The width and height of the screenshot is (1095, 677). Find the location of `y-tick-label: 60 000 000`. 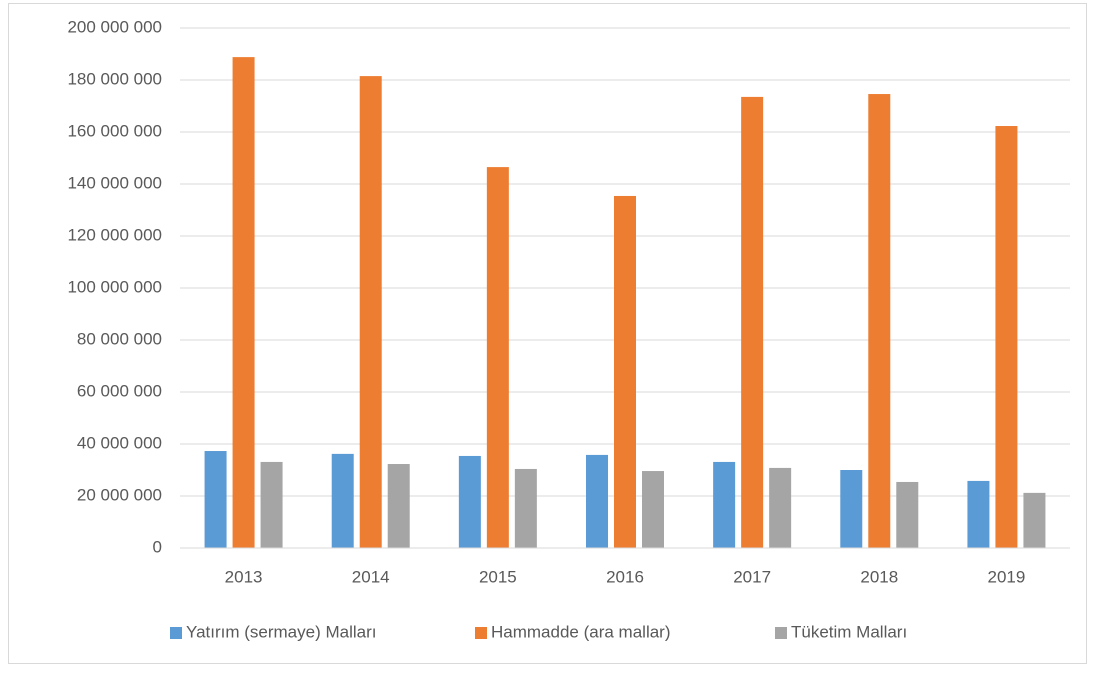

y-tick-label: 60 000 000 is located at coordinates (119, 390).